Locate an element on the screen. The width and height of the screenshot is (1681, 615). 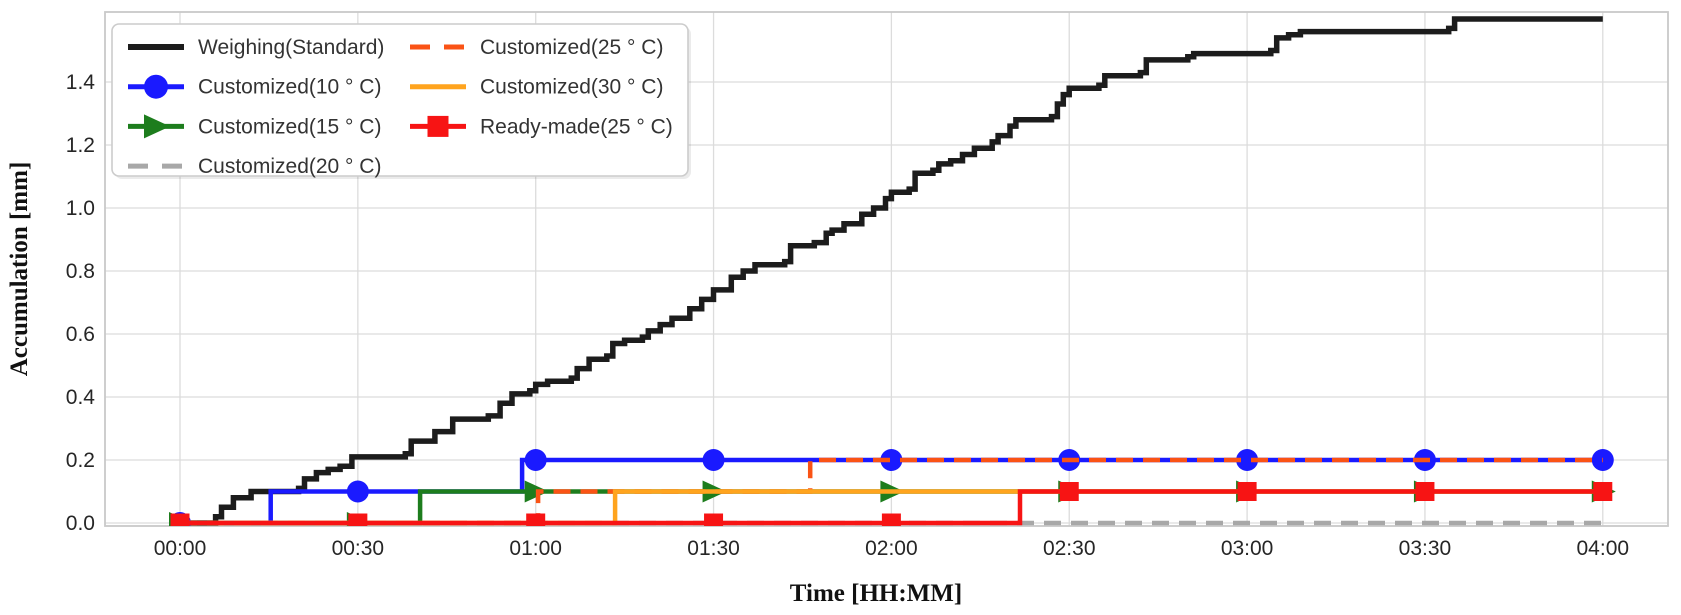
legend-swatch-square-marker is located at coordinates (438, 126).